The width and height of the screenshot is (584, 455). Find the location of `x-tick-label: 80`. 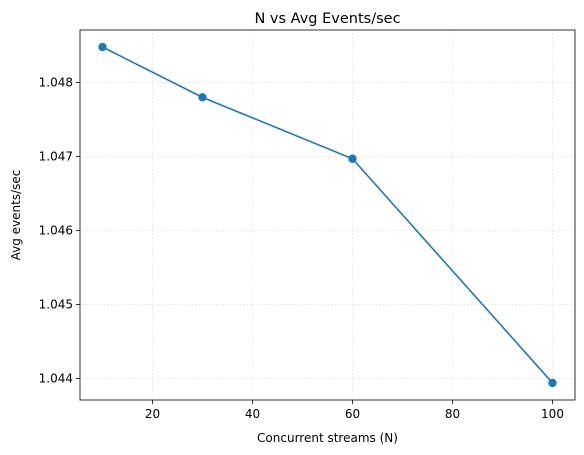

x-tick-label: 80 is located at coordinates (452, 414).